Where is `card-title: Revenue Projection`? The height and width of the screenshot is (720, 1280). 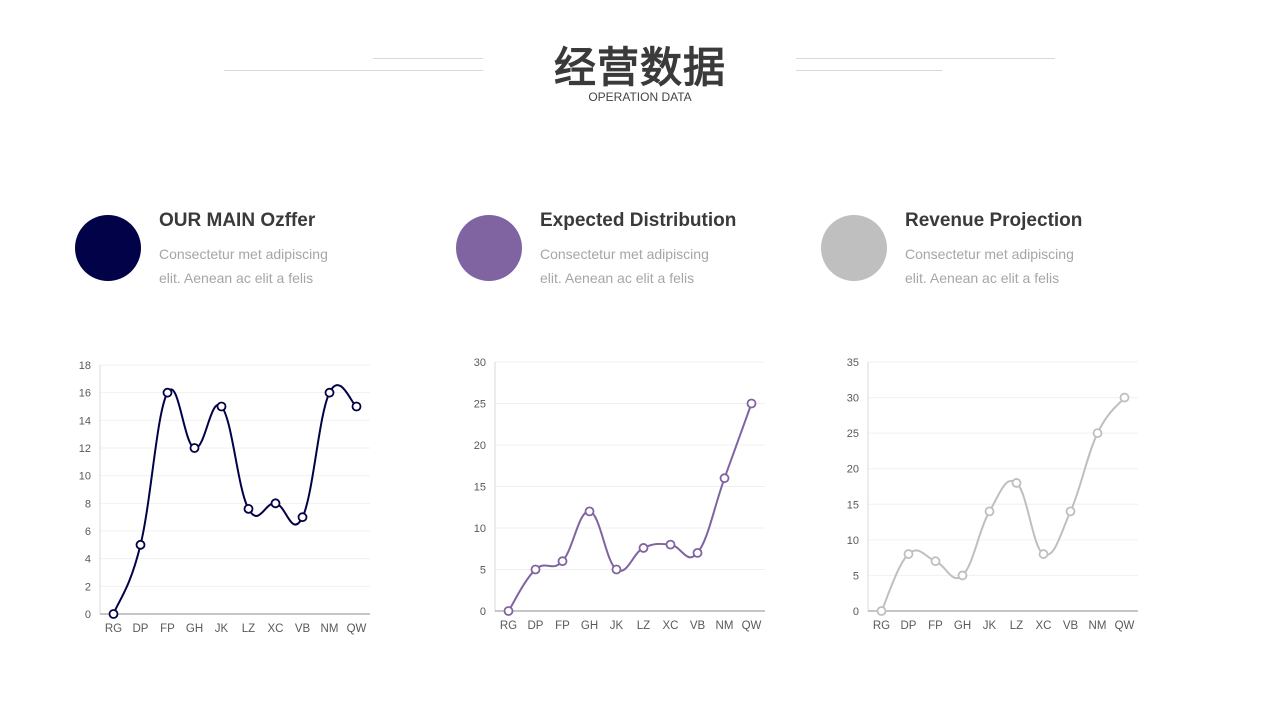
card-title: Revenue Projection is located at coordinates (994, 220).